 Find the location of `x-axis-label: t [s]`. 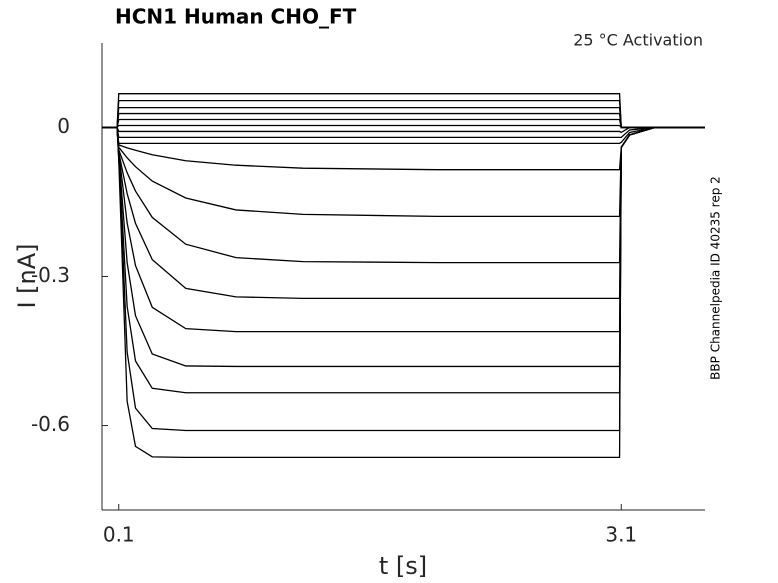

x-axis-label: t [s] is located at coordinates (403, 566).